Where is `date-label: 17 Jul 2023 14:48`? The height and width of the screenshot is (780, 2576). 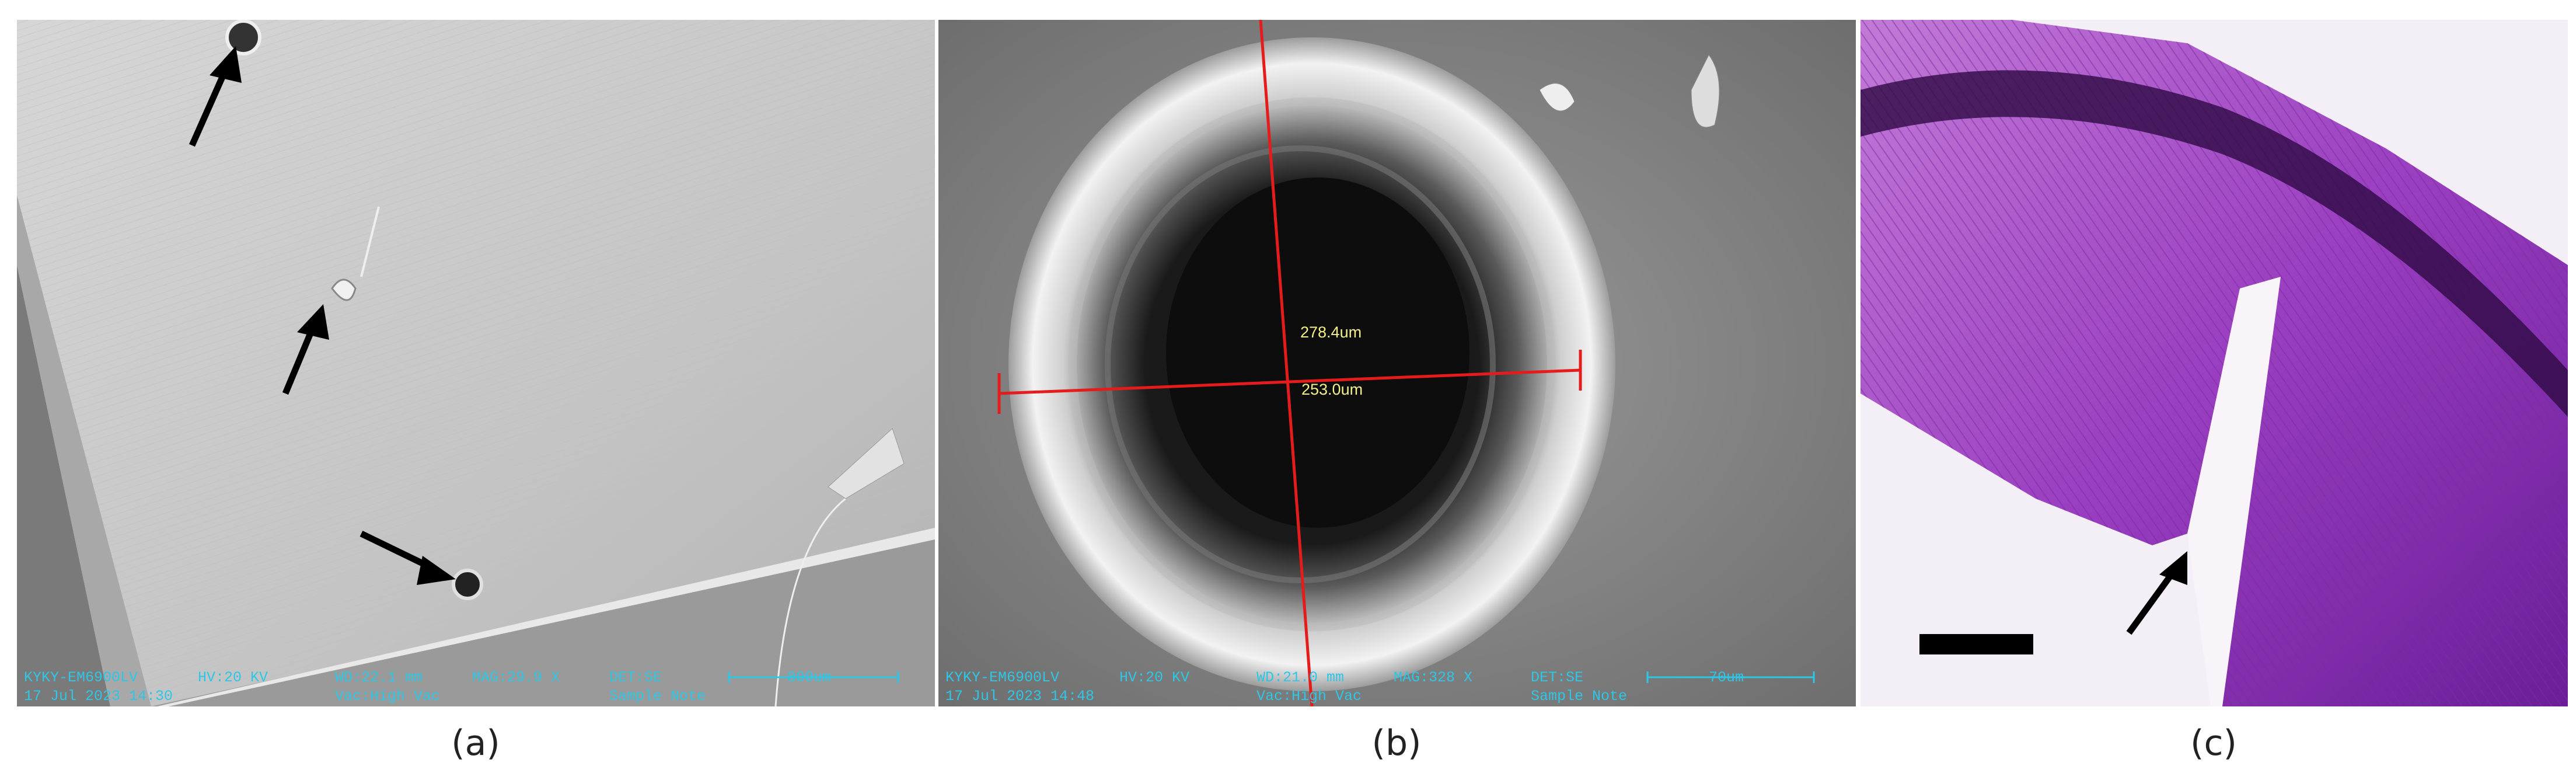
date-label: 17 Jul 2023 14:48 is located at coordinates (1020, 696).